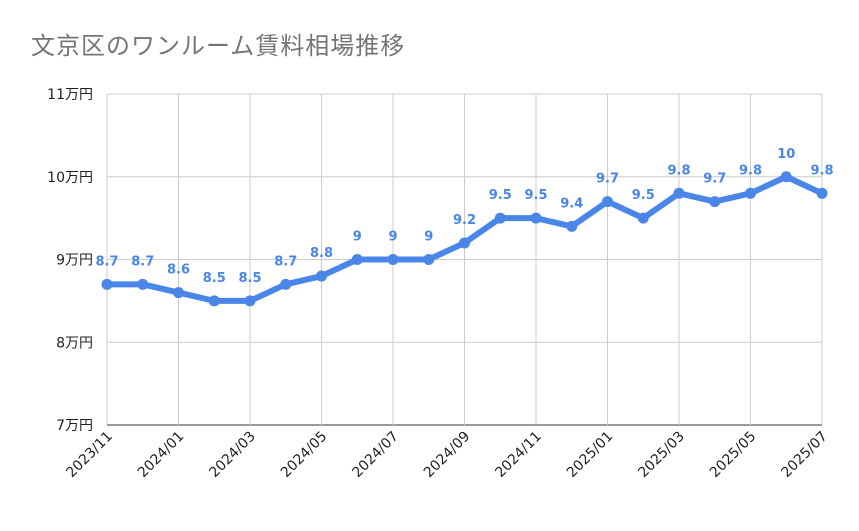 This screenshot has height=531, width=859. What do you see at coordinates (321, 253) in the screenshot?
I see `data-label: 8.8` at bounding box center [321, 253].